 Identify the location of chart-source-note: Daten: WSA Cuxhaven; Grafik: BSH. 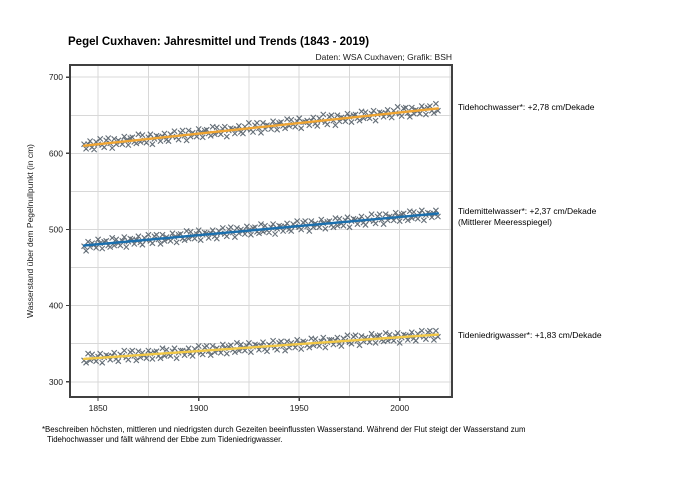
(383, 57).